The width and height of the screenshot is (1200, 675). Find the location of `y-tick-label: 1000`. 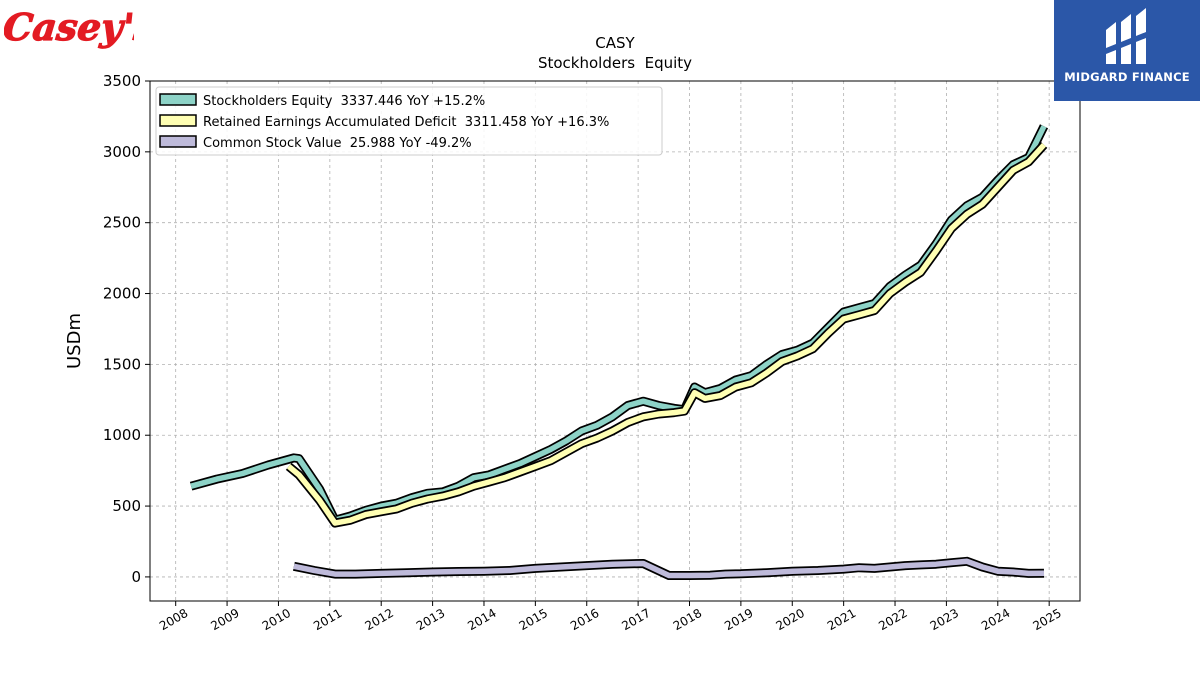

y-tick-label: 1000 is located at coordinates (122, 435).